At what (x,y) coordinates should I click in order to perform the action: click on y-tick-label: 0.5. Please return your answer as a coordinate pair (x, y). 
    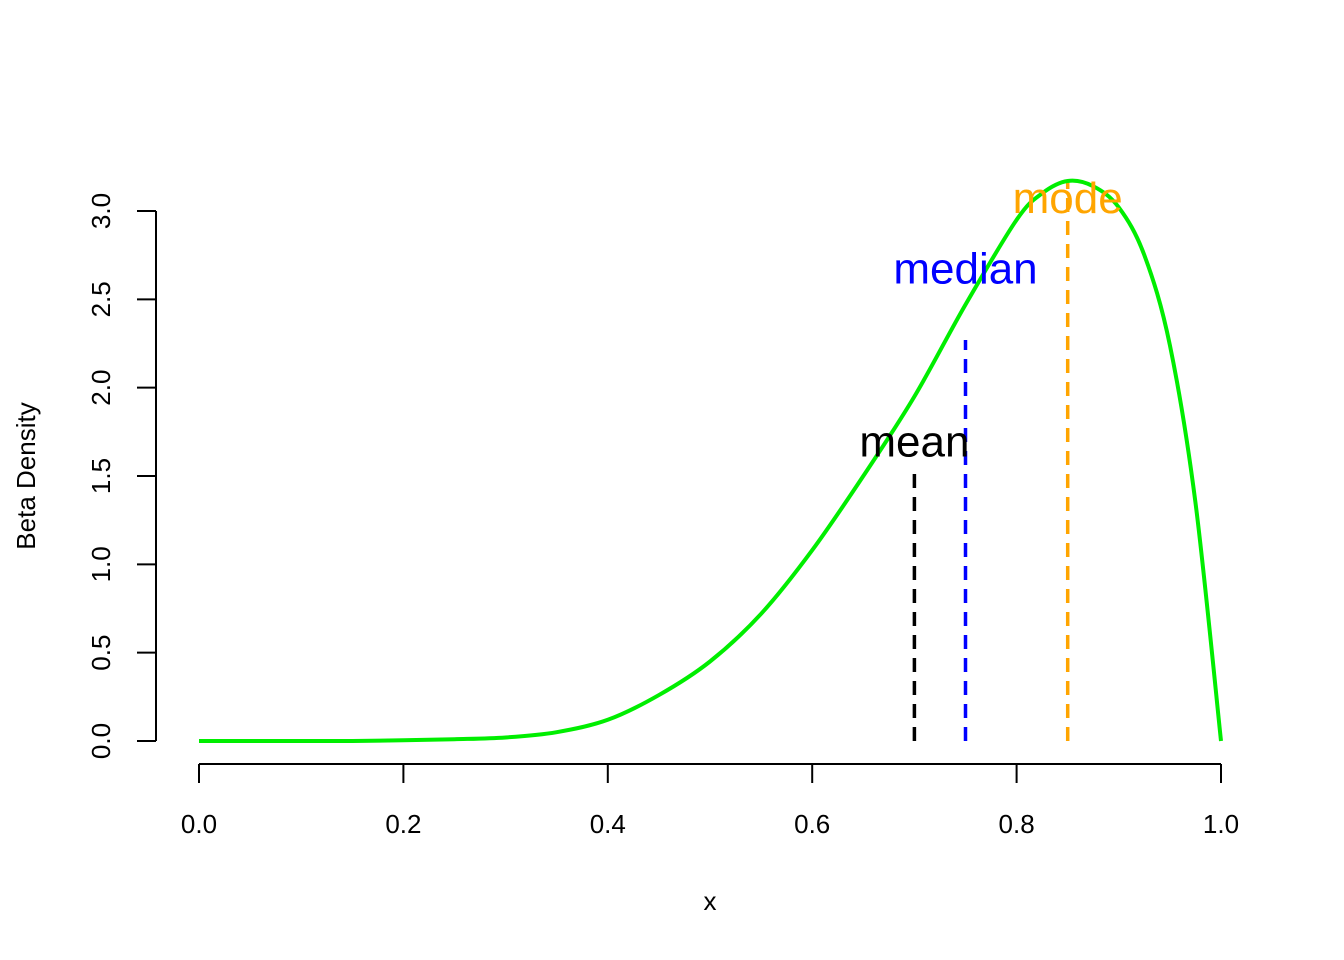
    Looking at the image, I should click on (101, 653).